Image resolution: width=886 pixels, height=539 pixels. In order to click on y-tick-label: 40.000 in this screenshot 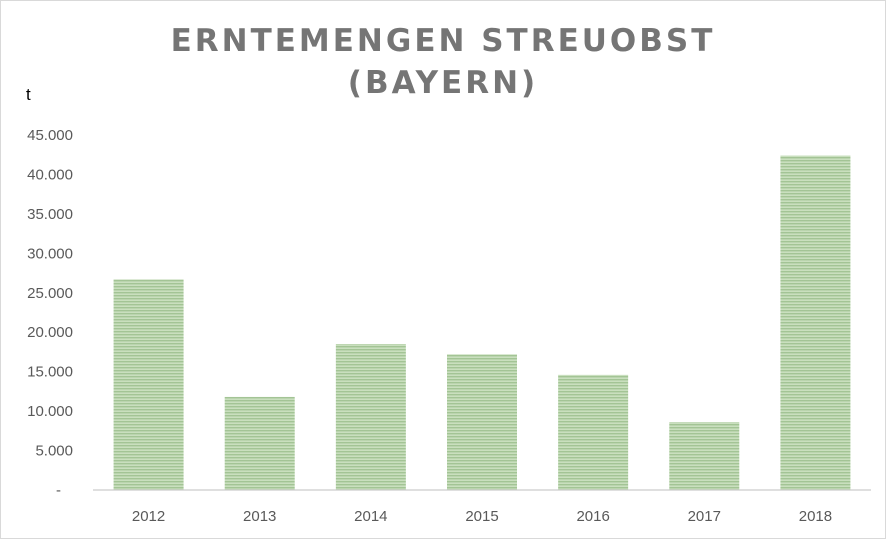, I will do `click(50, 174)`.